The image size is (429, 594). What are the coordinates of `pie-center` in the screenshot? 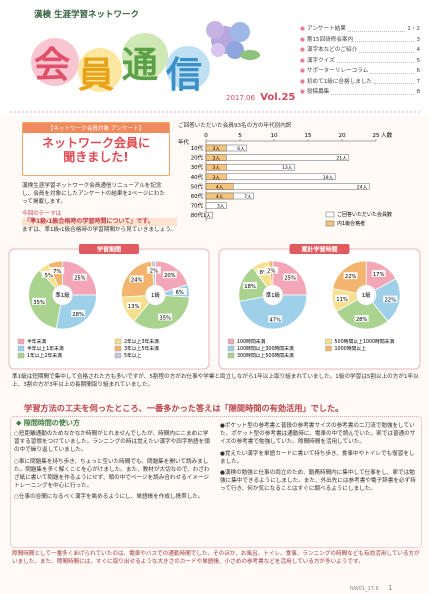 It's located at (273, 295).